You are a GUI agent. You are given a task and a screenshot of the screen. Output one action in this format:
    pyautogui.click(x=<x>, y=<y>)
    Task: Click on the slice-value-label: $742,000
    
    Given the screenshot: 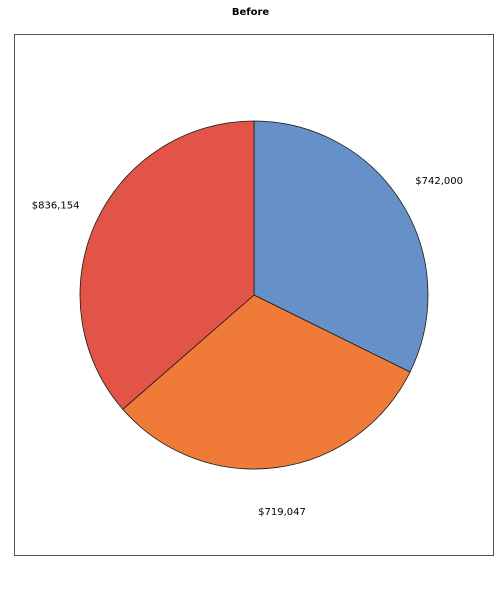 What is the action you would take?
    pyautogui.click(x=439, y=181)
    